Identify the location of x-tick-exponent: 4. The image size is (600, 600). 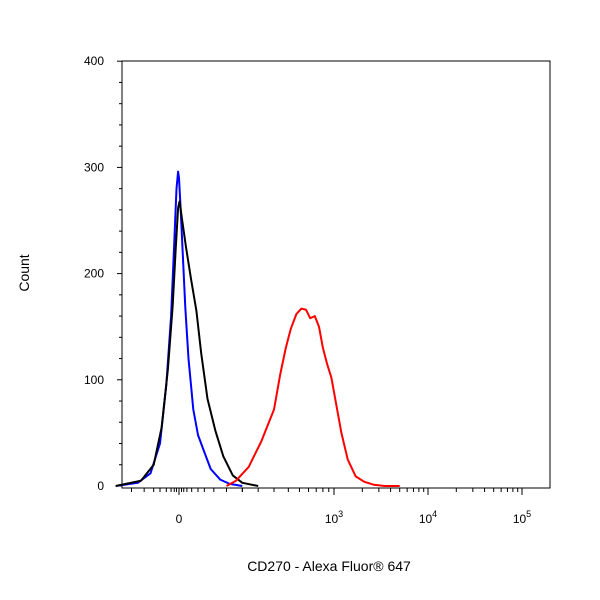
(434, 514).